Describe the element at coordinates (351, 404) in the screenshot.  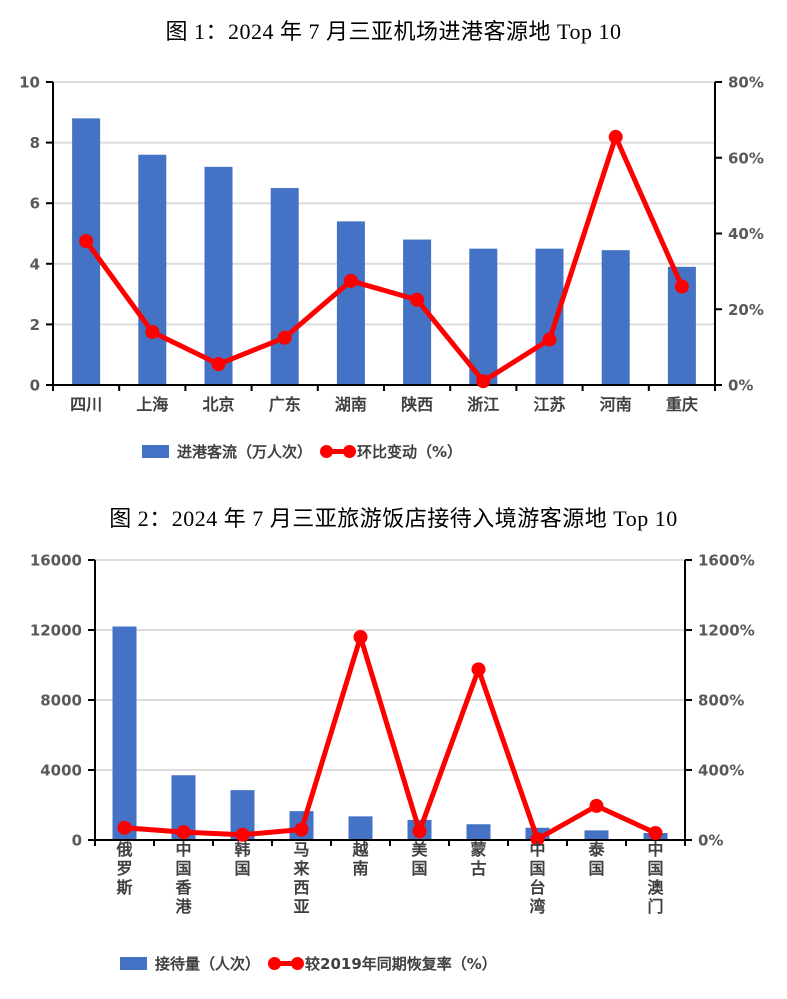
I see `category-label: 湖南` at that location.